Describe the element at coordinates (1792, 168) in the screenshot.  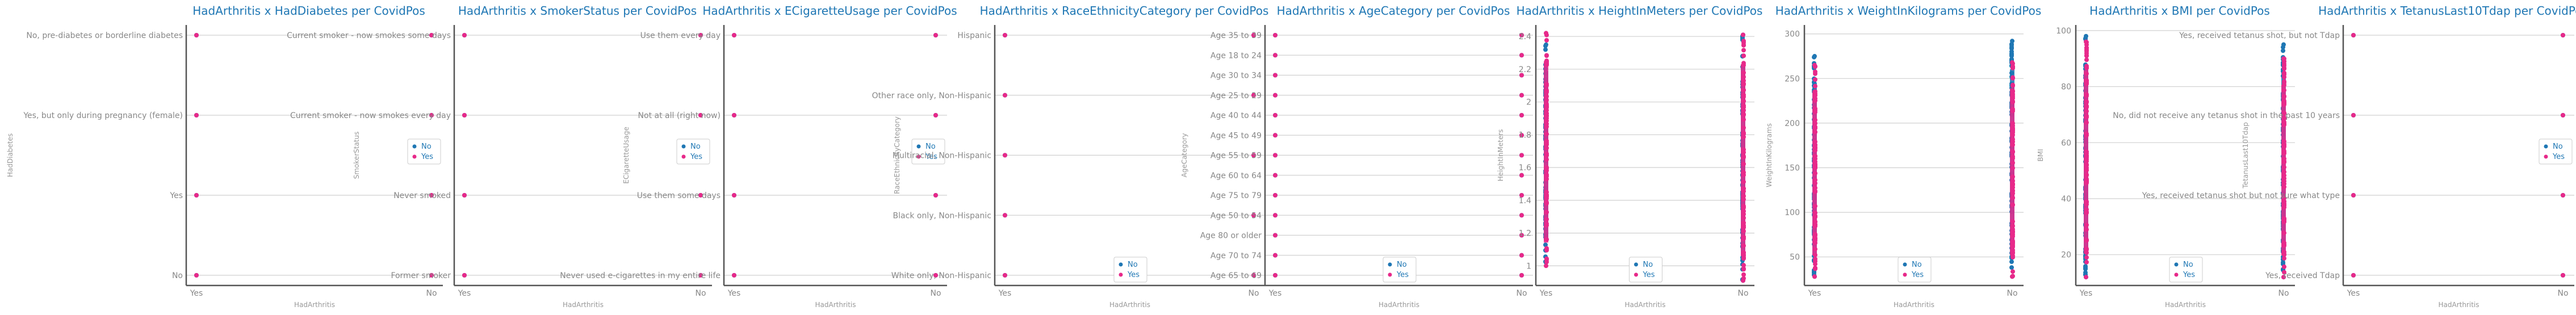
I see `y-tick-label: 150` at that location.